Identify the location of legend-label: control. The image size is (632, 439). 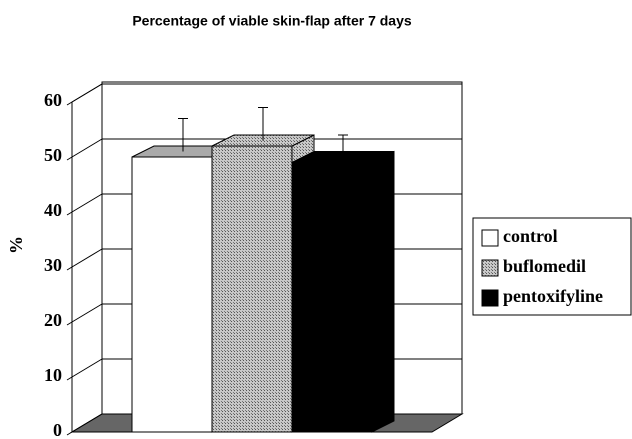
(530, 236).